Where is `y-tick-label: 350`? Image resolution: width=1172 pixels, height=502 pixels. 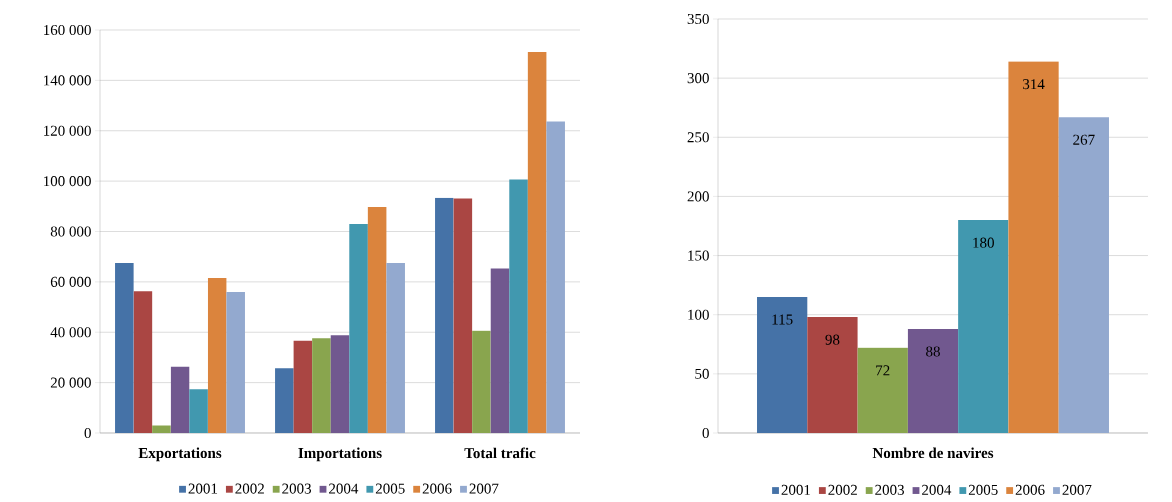
y-tick-label: 350 is located at coordinates (698, 19).